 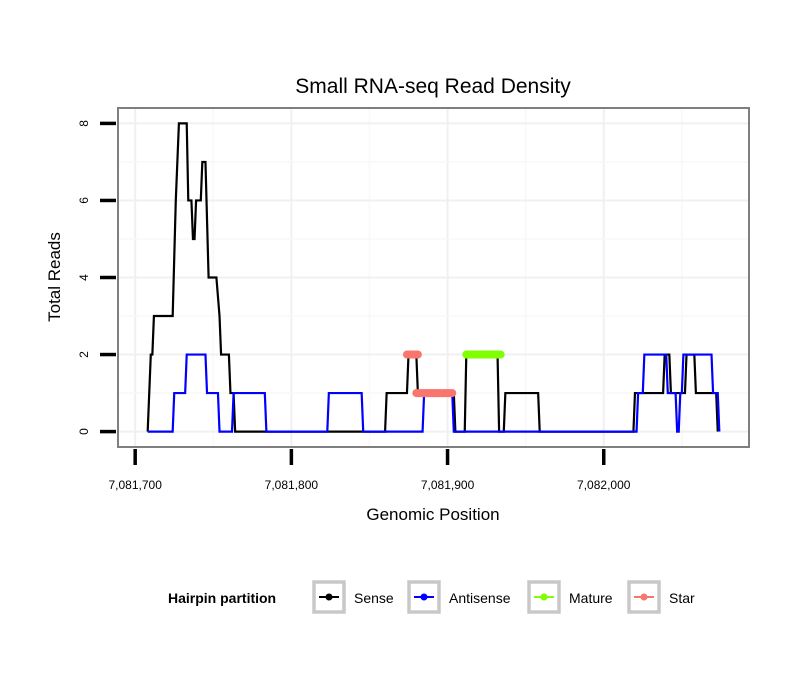 What do you see at coordinates (432, 514) in the screenshot?
I see `x-axis-title: Genomic Position` at bounding box center [432, 514].